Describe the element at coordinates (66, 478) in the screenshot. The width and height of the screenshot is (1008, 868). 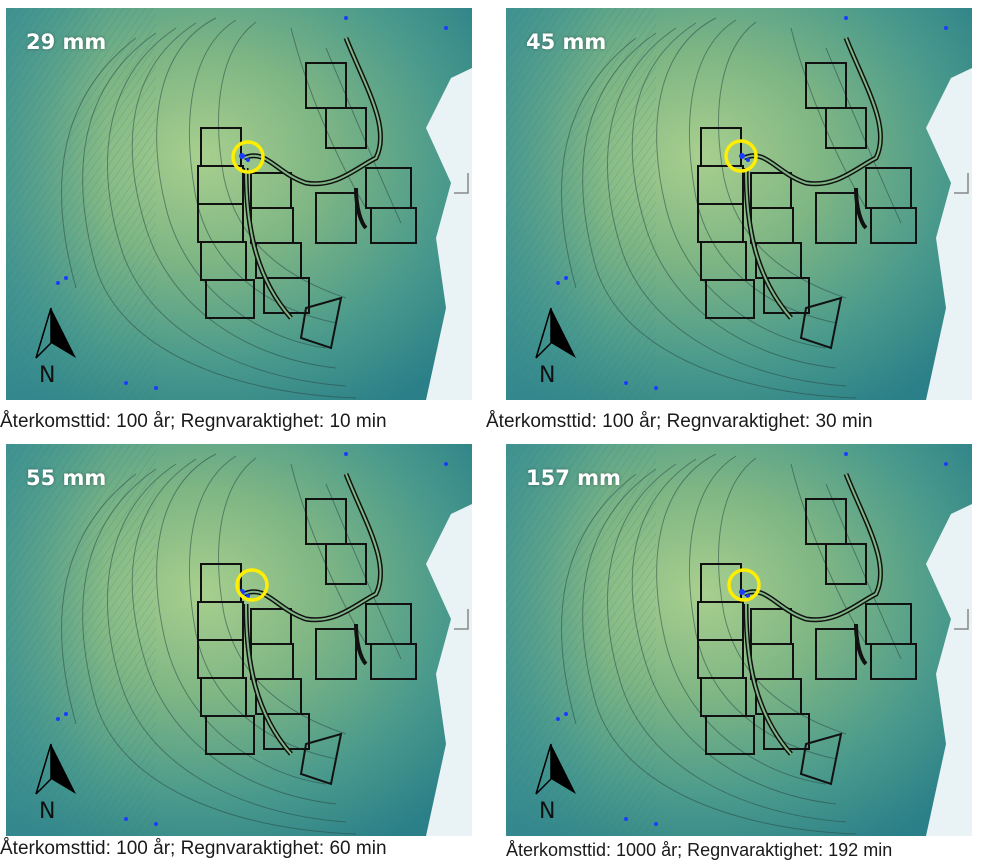
I see `rainfall-label: 55 mm` at that location.